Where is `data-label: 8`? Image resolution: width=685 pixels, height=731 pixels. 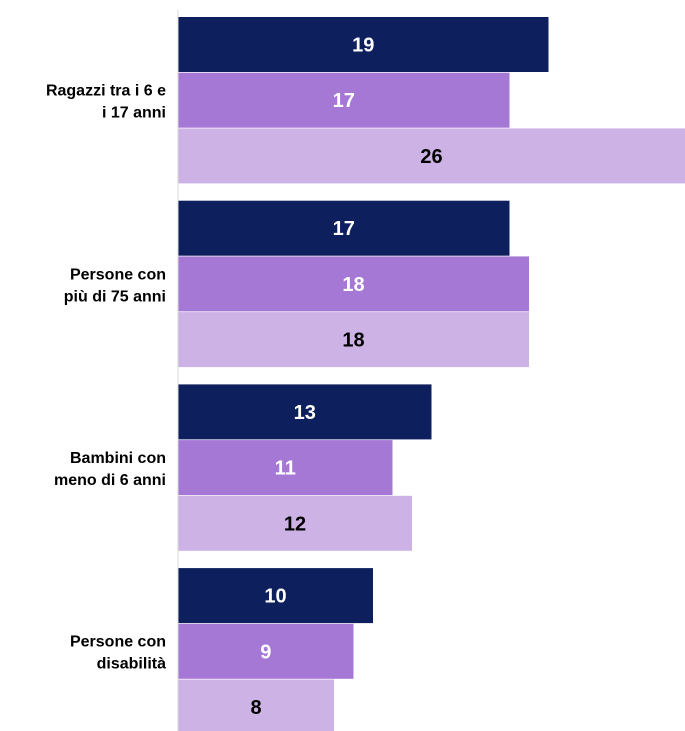 data-label: 8 is located at coordinates (255, 708).